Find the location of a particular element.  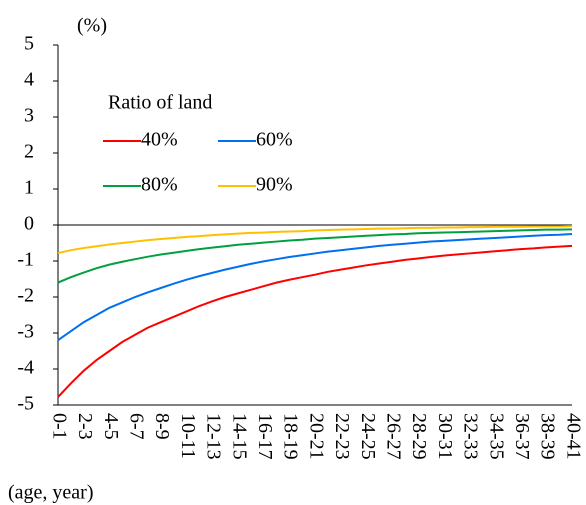

y-tick-label: -5 is located at coordinates (25, 404).